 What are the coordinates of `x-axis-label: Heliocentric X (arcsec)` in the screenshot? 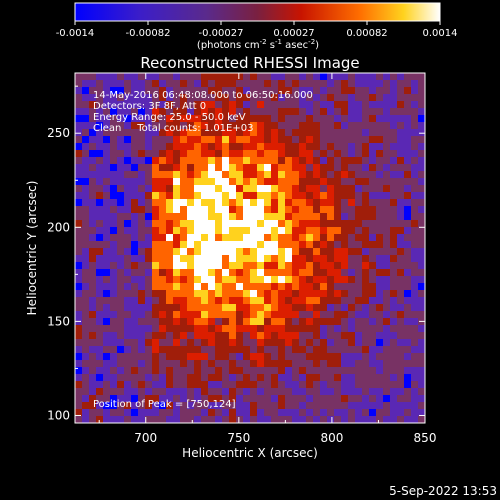 It's located at (250, 453).